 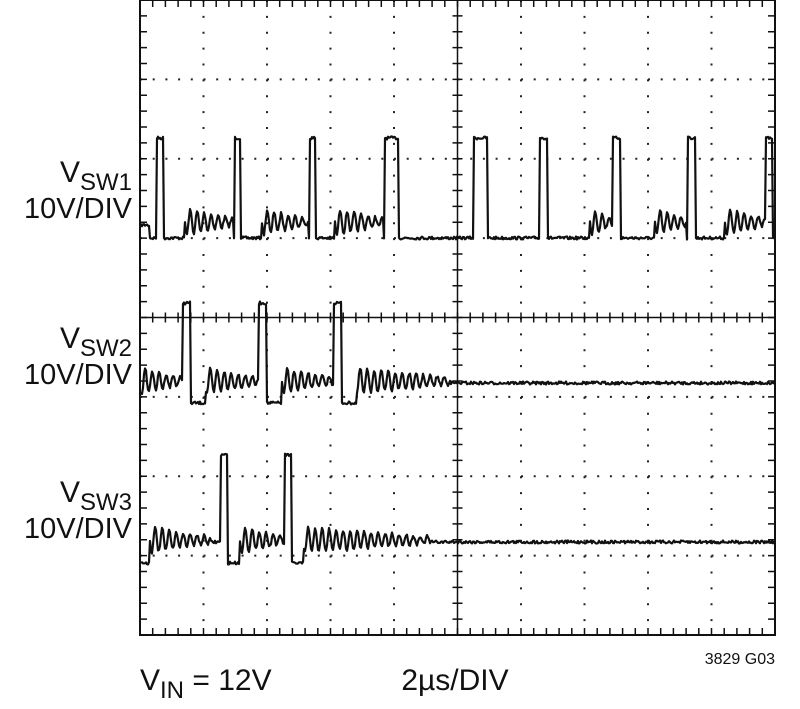 I want to click on label-sub: SW2, so click(x=106, y=348).